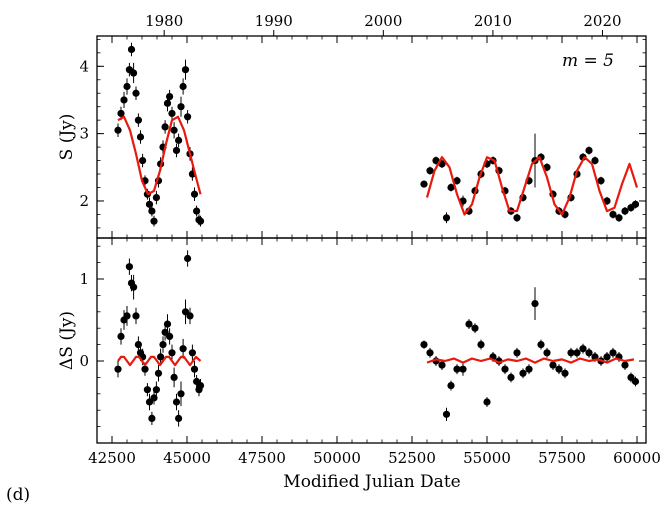 This screenshot has height=518, width=665. What do you see at coordinates (67, 340) in the screenshot?
I see `y-axis-title-bottom: ΔS (Jy)` at bounding box center [67, 340].